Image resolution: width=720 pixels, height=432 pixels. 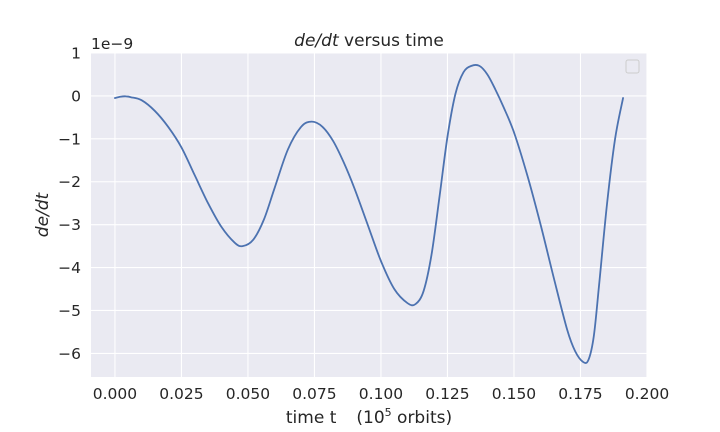 What do you see at coordinates (69, 354) in the screenshot?
I see `y-tick-label: −6` at bounding box center [69, 354].